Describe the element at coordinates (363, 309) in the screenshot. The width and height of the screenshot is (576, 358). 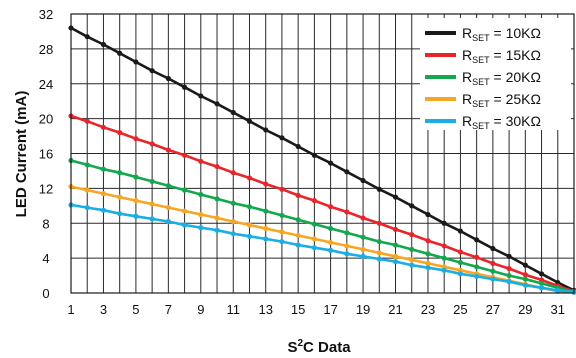
I see `x-tick-label: 19` at that location.